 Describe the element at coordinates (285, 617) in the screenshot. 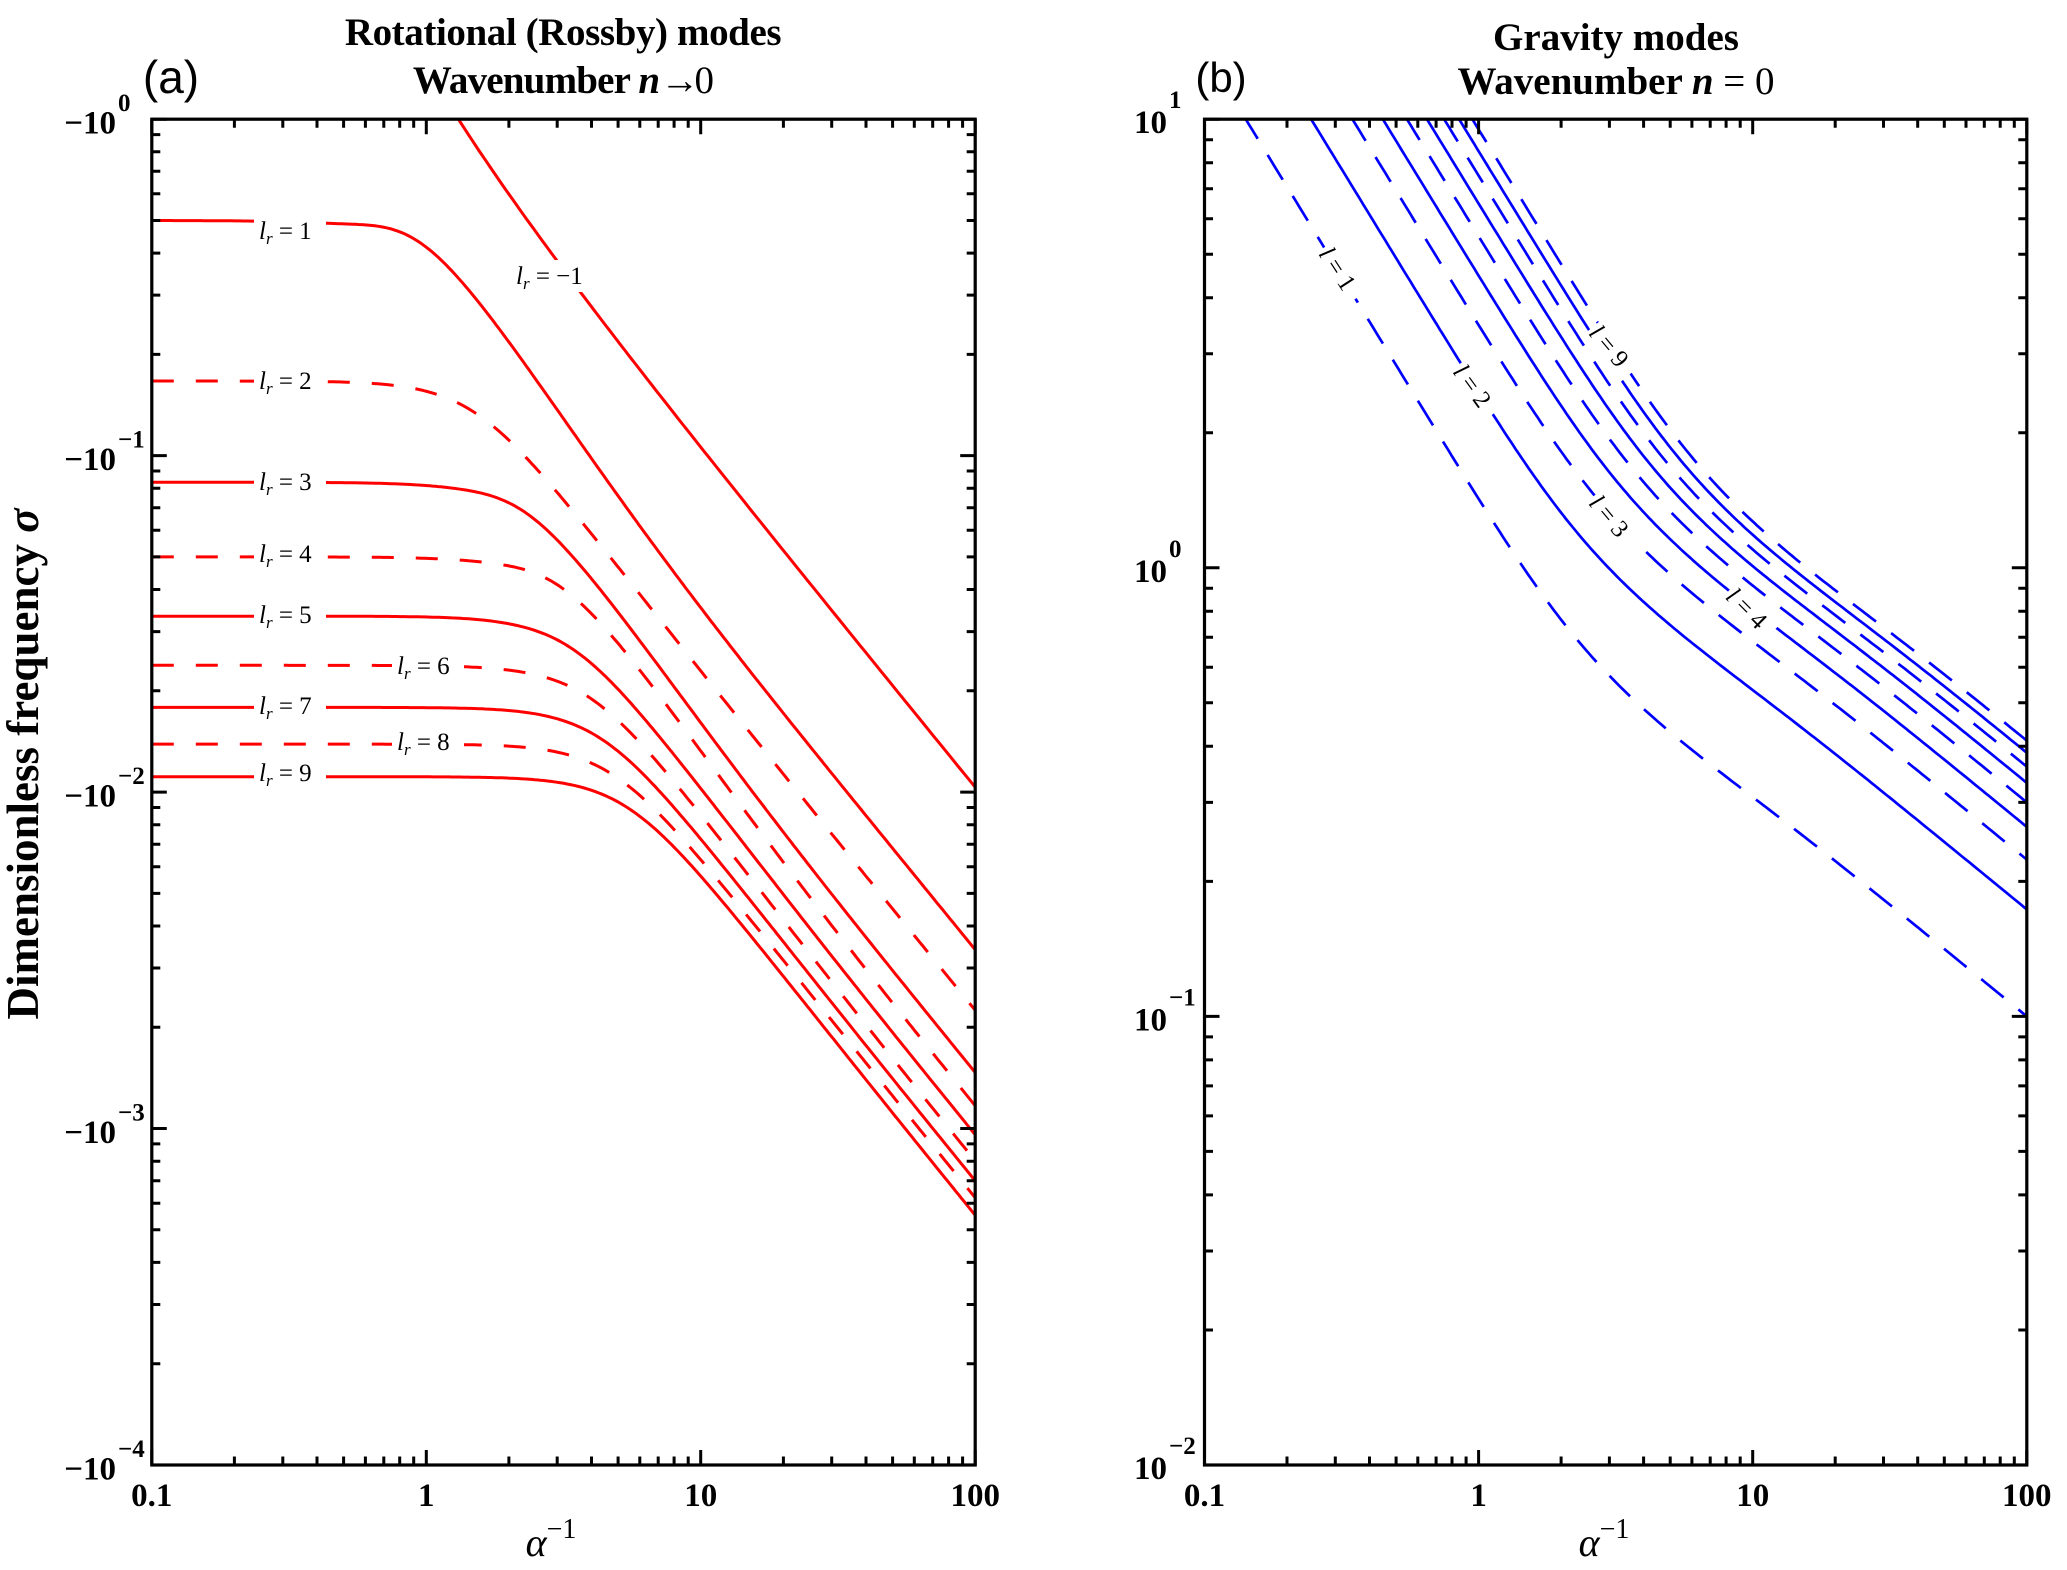

I see `svg-text: lr = 5` at that location.